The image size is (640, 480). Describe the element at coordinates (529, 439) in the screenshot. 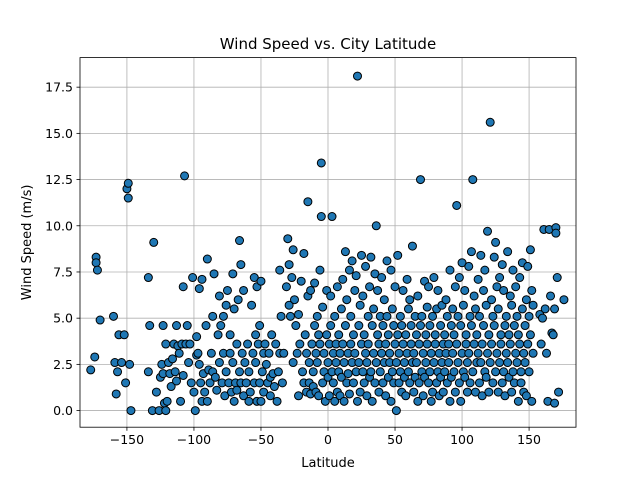

I see `x-tick-label: 150` at that location.